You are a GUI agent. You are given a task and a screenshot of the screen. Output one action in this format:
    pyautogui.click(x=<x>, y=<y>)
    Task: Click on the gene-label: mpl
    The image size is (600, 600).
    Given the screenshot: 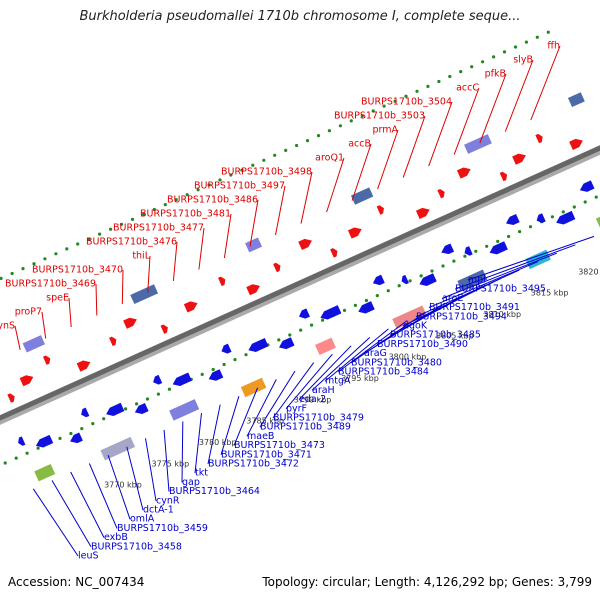 What is the action you would take?
    pyautogui.click(x=477, y=280)
    